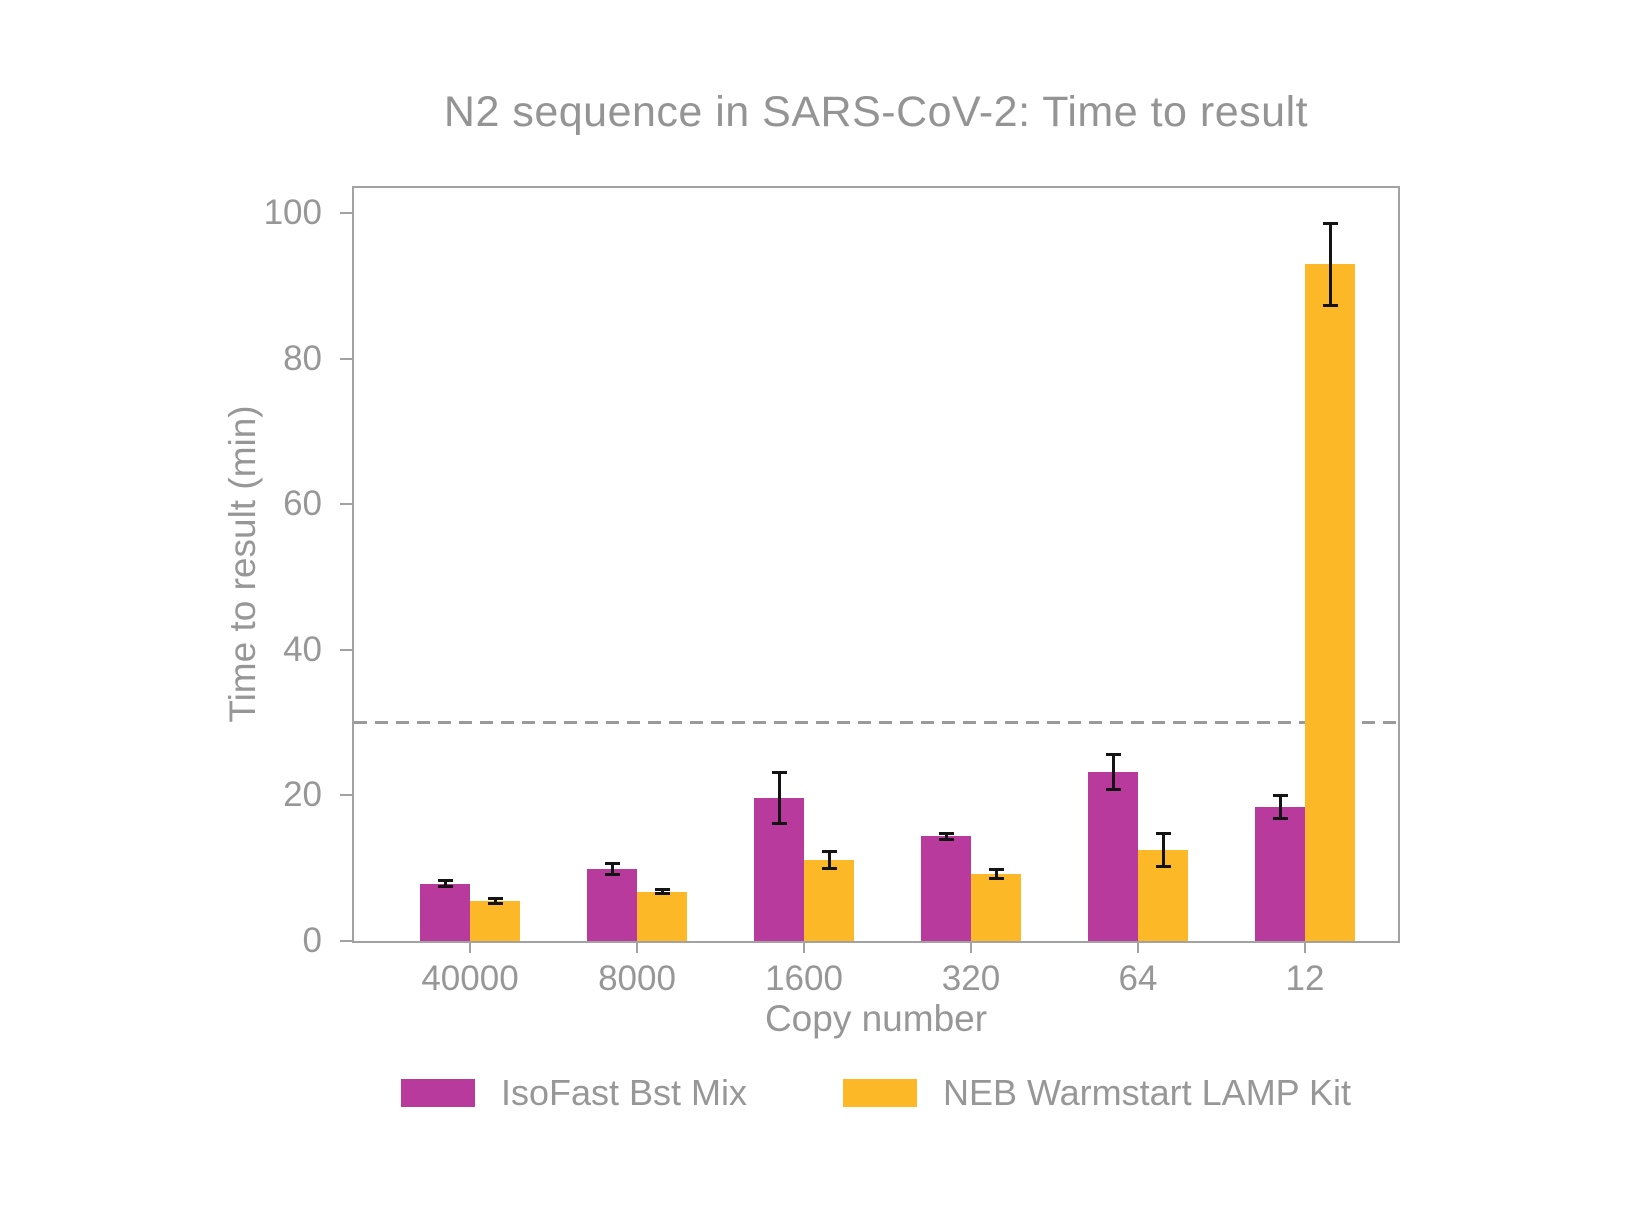 The image size is (1640, 1231). Describe the element at coordinates (312, 940) in the screenshot. I see `y-tick-label-0: 0` at that location.